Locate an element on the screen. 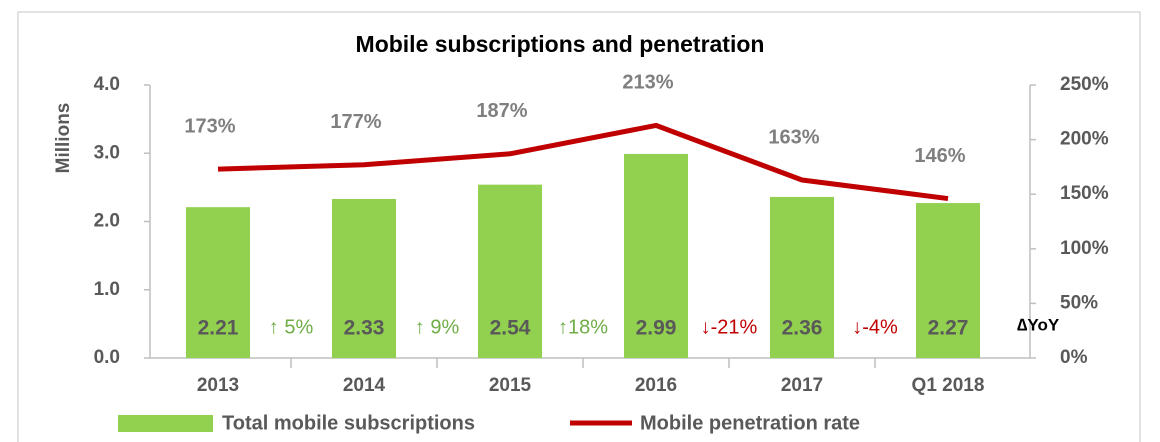 The image size is (1160, 442). x-tick-label: Q1 2018 is located at coordinates (948, 385).